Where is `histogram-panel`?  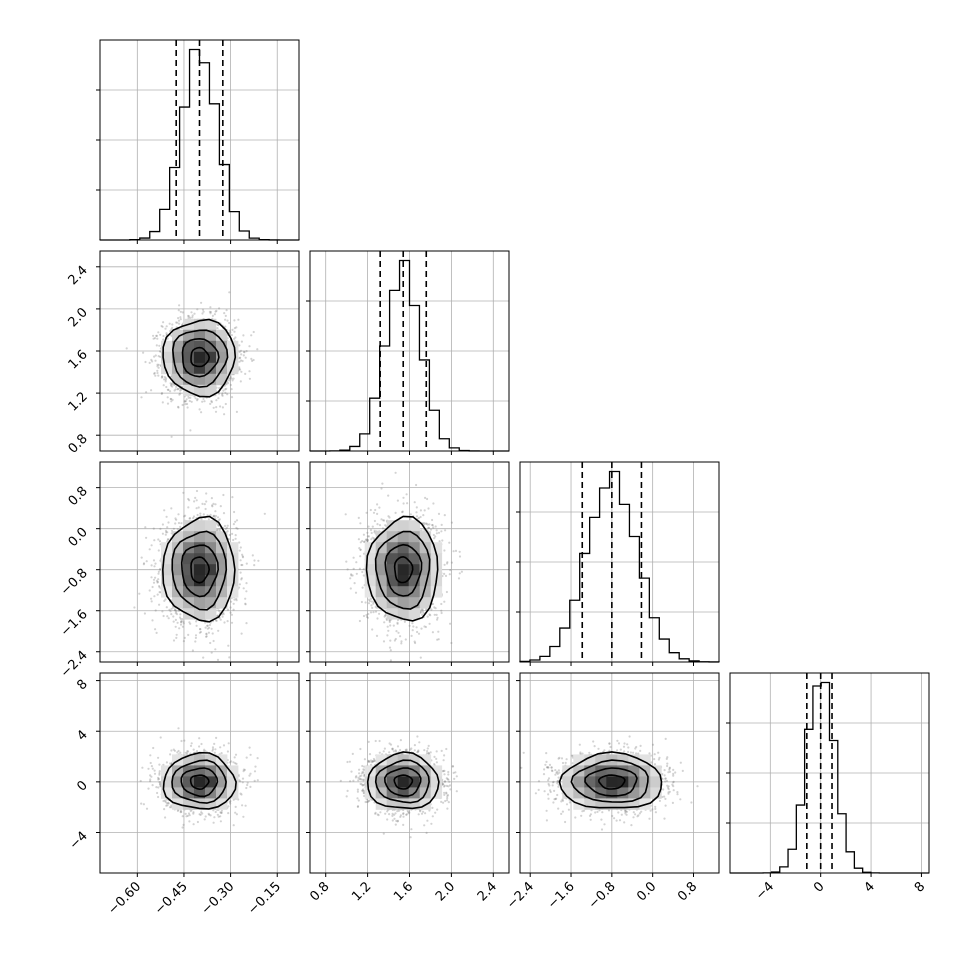
histogram-panel is located at coordinates (828, 774).